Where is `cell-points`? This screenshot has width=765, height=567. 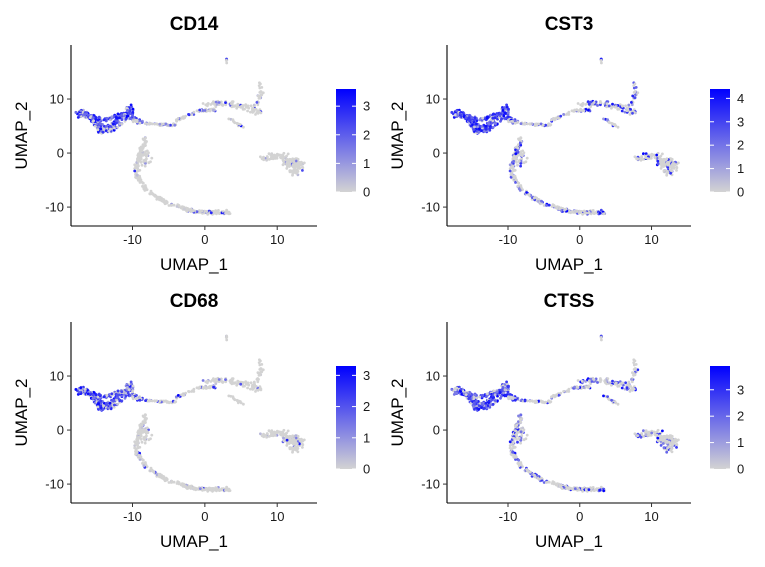
cell-points is located at coordinates (565, 136).